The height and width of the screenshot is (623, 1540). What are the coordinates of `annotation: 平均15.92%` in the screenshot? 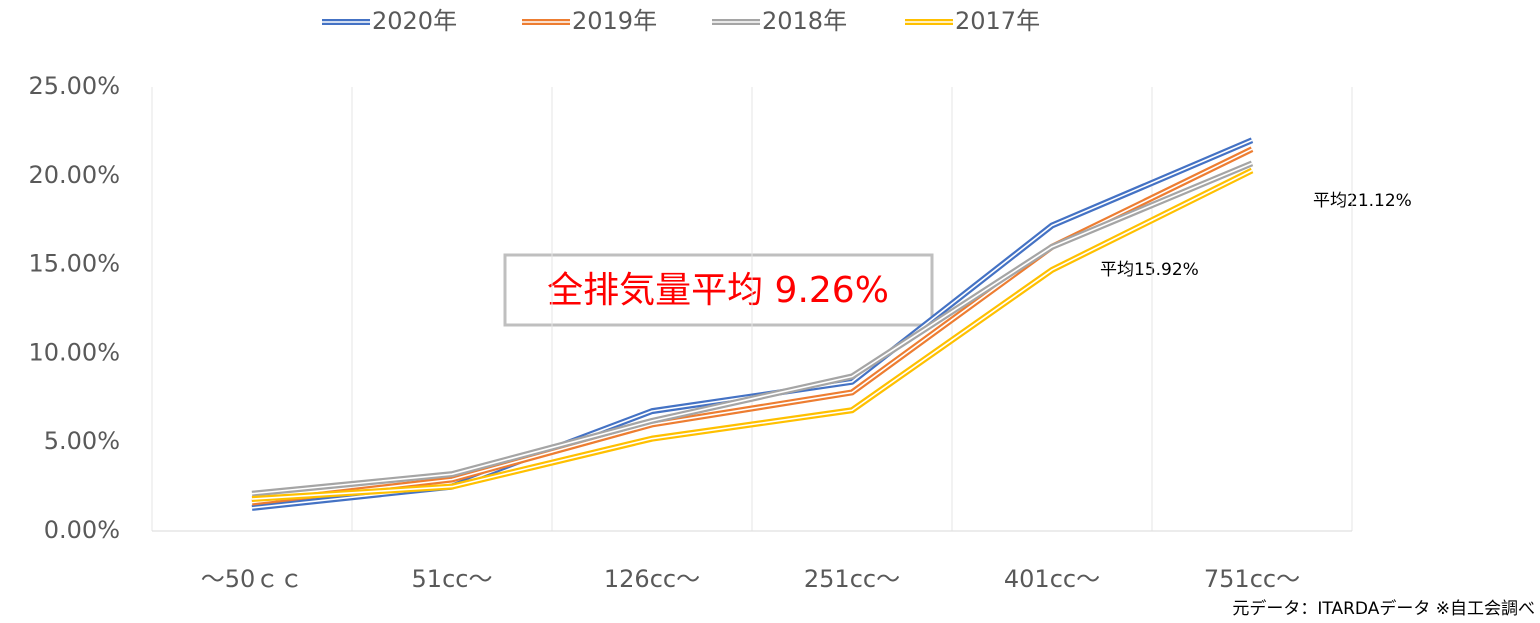 It's located at (1149, 270).